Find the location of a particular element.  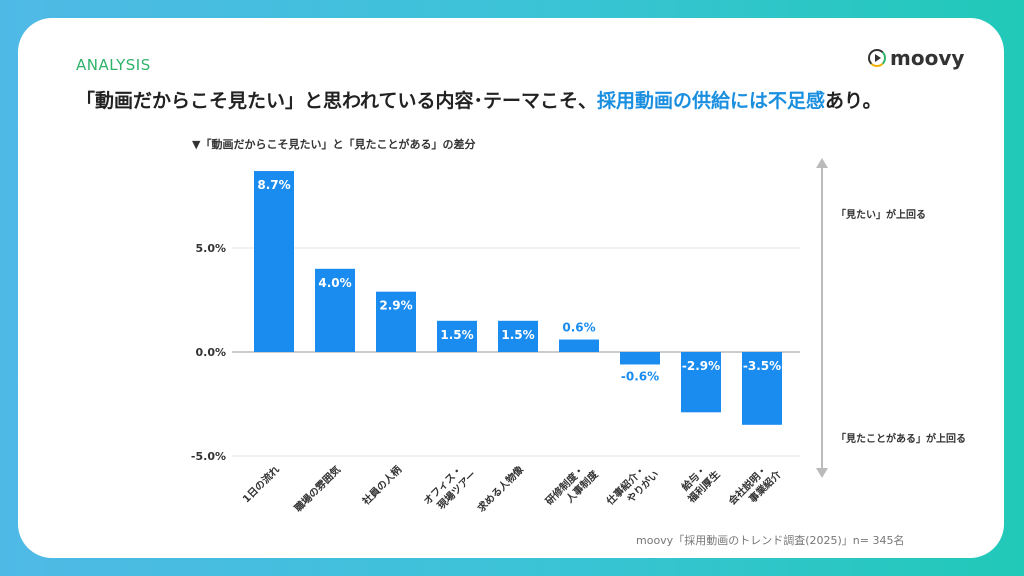

x-tick-label: 会社説明・事業紹介 is located at coordinates (755, 487).